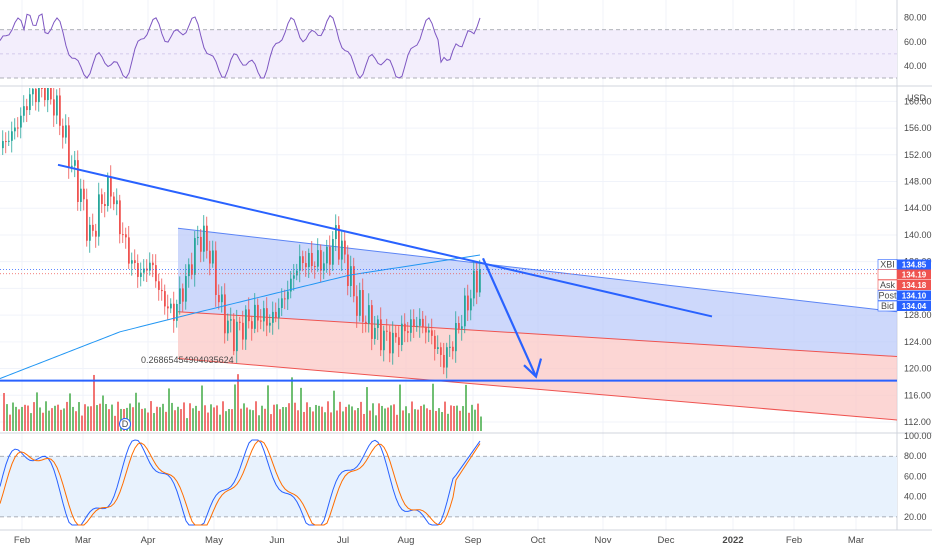 The image size is (932, 550). Describe the element at coordinates (537, 270) in the screenshot. I see `channel-top-line` at that location.